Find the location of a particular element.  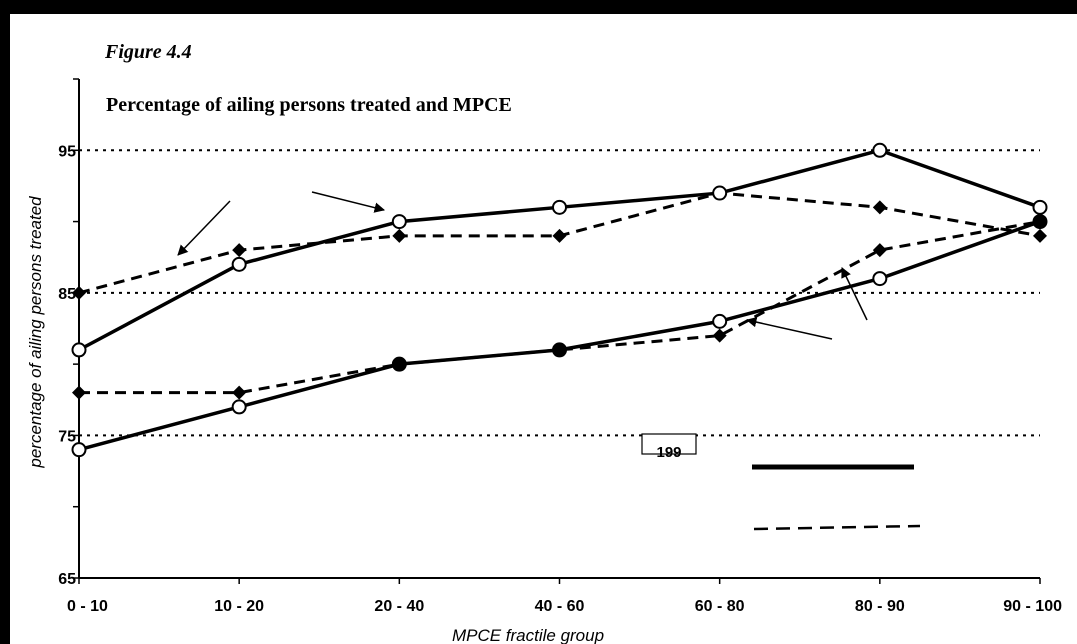

x-tick-label-1: 10 - 20 is located at coordinates (239, 606).